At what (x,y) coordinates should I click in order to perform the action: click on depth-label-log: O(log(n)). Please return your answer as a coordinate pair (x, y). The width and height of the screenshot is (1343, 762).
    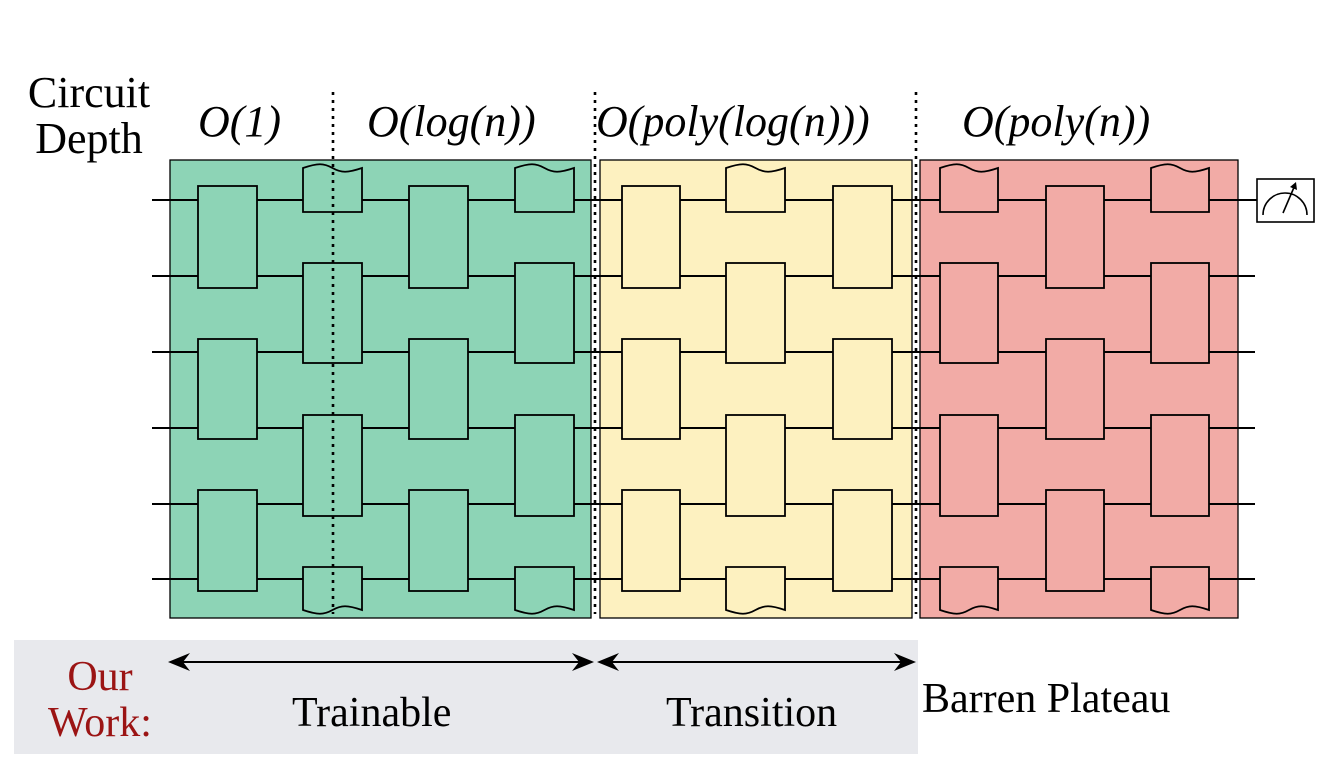
    Looking at the image, I should click on (451, 121).